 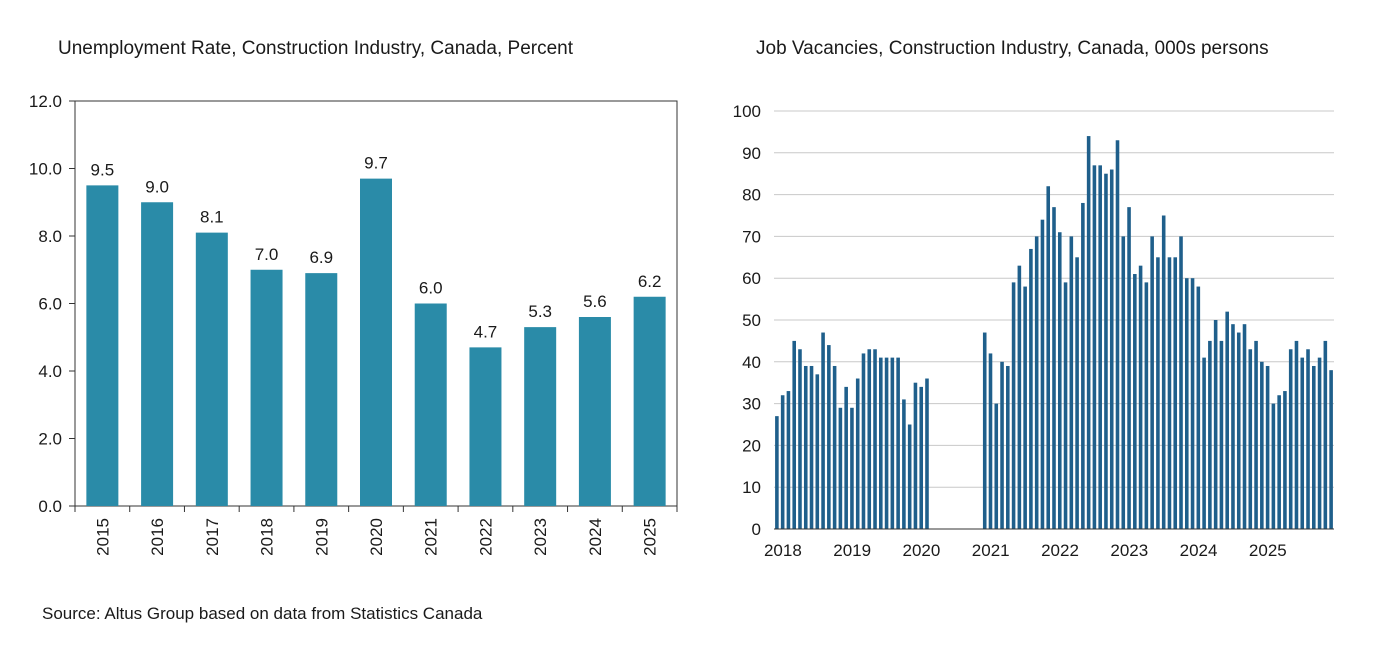 I want to click on x-tick-label: 2020, so click(x=922, y=550).